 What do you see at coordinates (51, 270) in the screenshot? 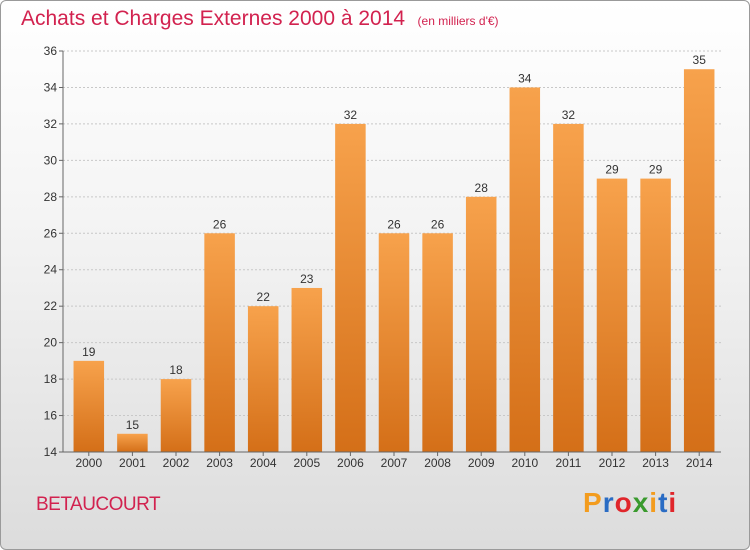
I see `y-tick-label: 24` at bounding box center [51, 270].